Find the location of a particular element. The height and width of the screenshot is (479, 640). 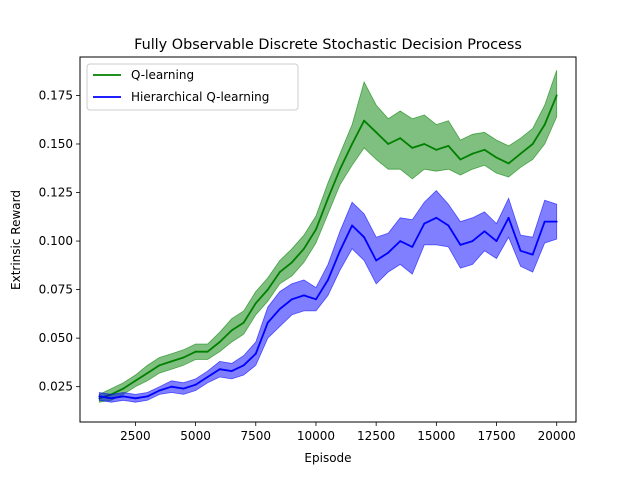

x-tick-label-15000: 15000 is located at coordinates (436, 436).